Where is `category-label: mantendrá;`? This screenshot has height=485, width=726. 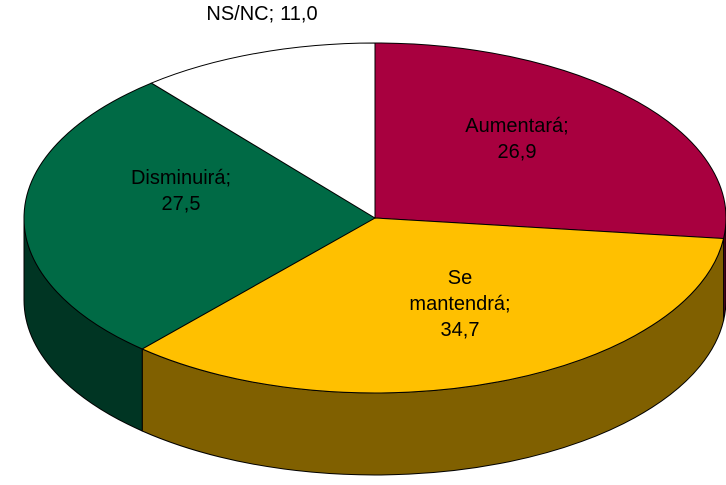 category-label: mantendrá; is located at coordinates (459, 304).